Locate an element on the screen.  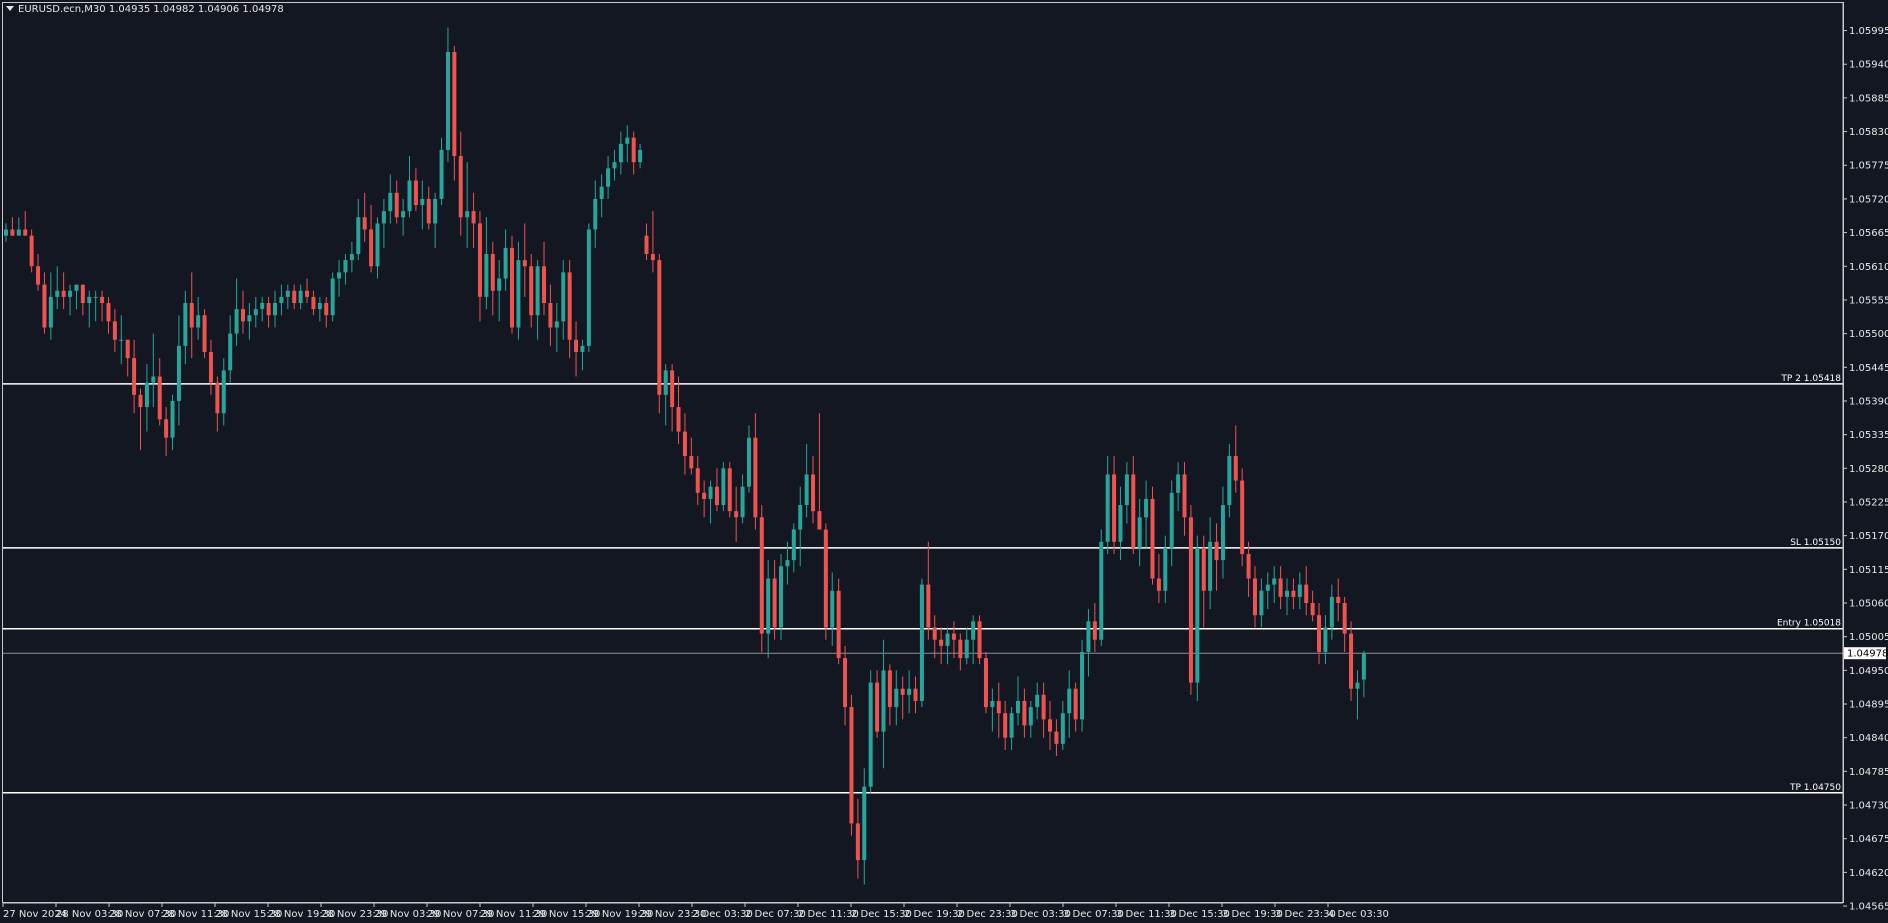
y-tick-label: 1.04620 is located at coordinates (1868, 873).